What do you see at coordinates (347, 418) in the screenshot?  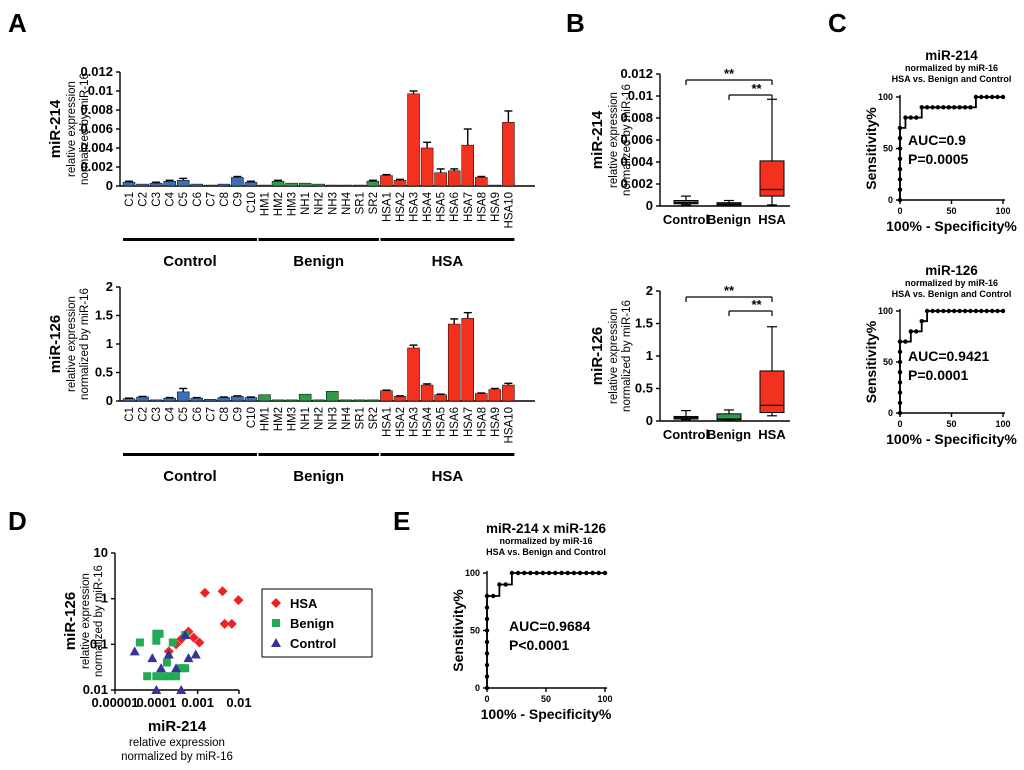 I see `category-label: NH4` at bounding box center [347, 418].